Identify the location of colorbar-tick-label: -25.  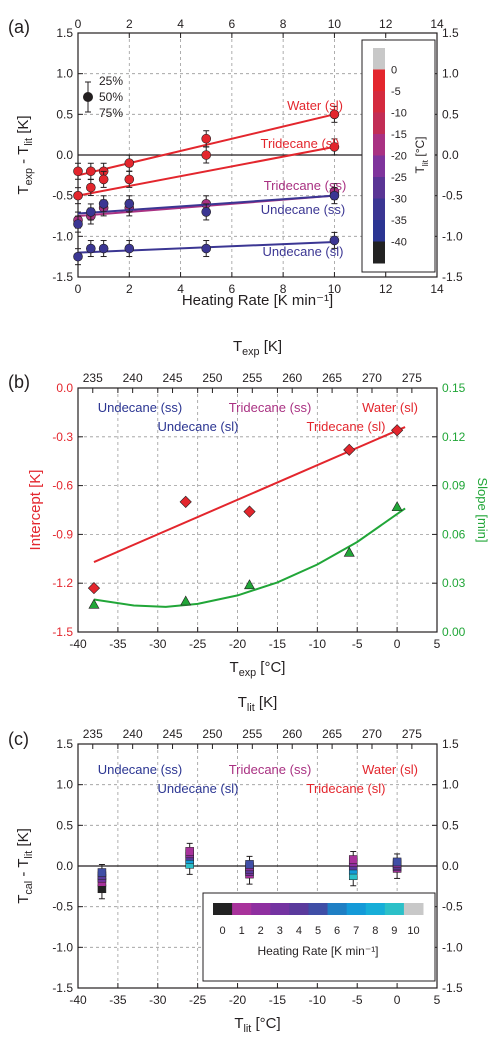
(399, 178).